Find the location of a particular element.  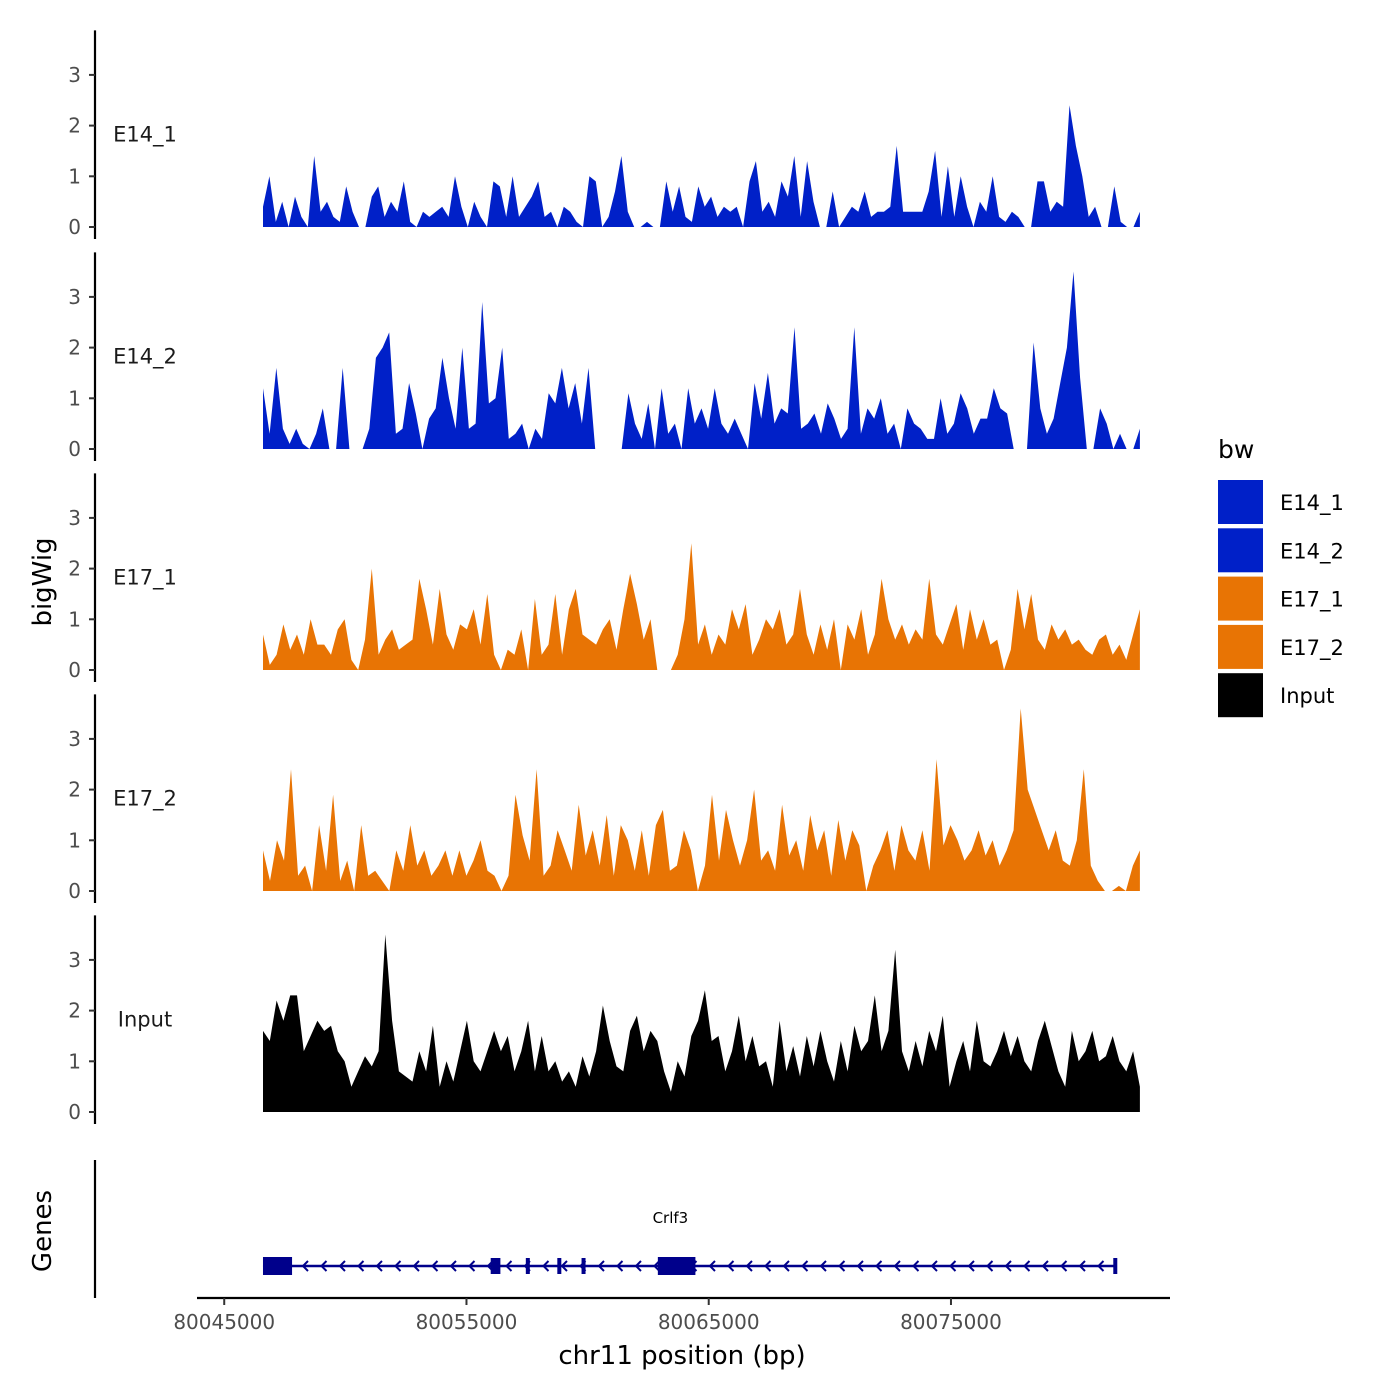

legend-label-E17_2: E17_2 is located at coordinates (1312, 648).